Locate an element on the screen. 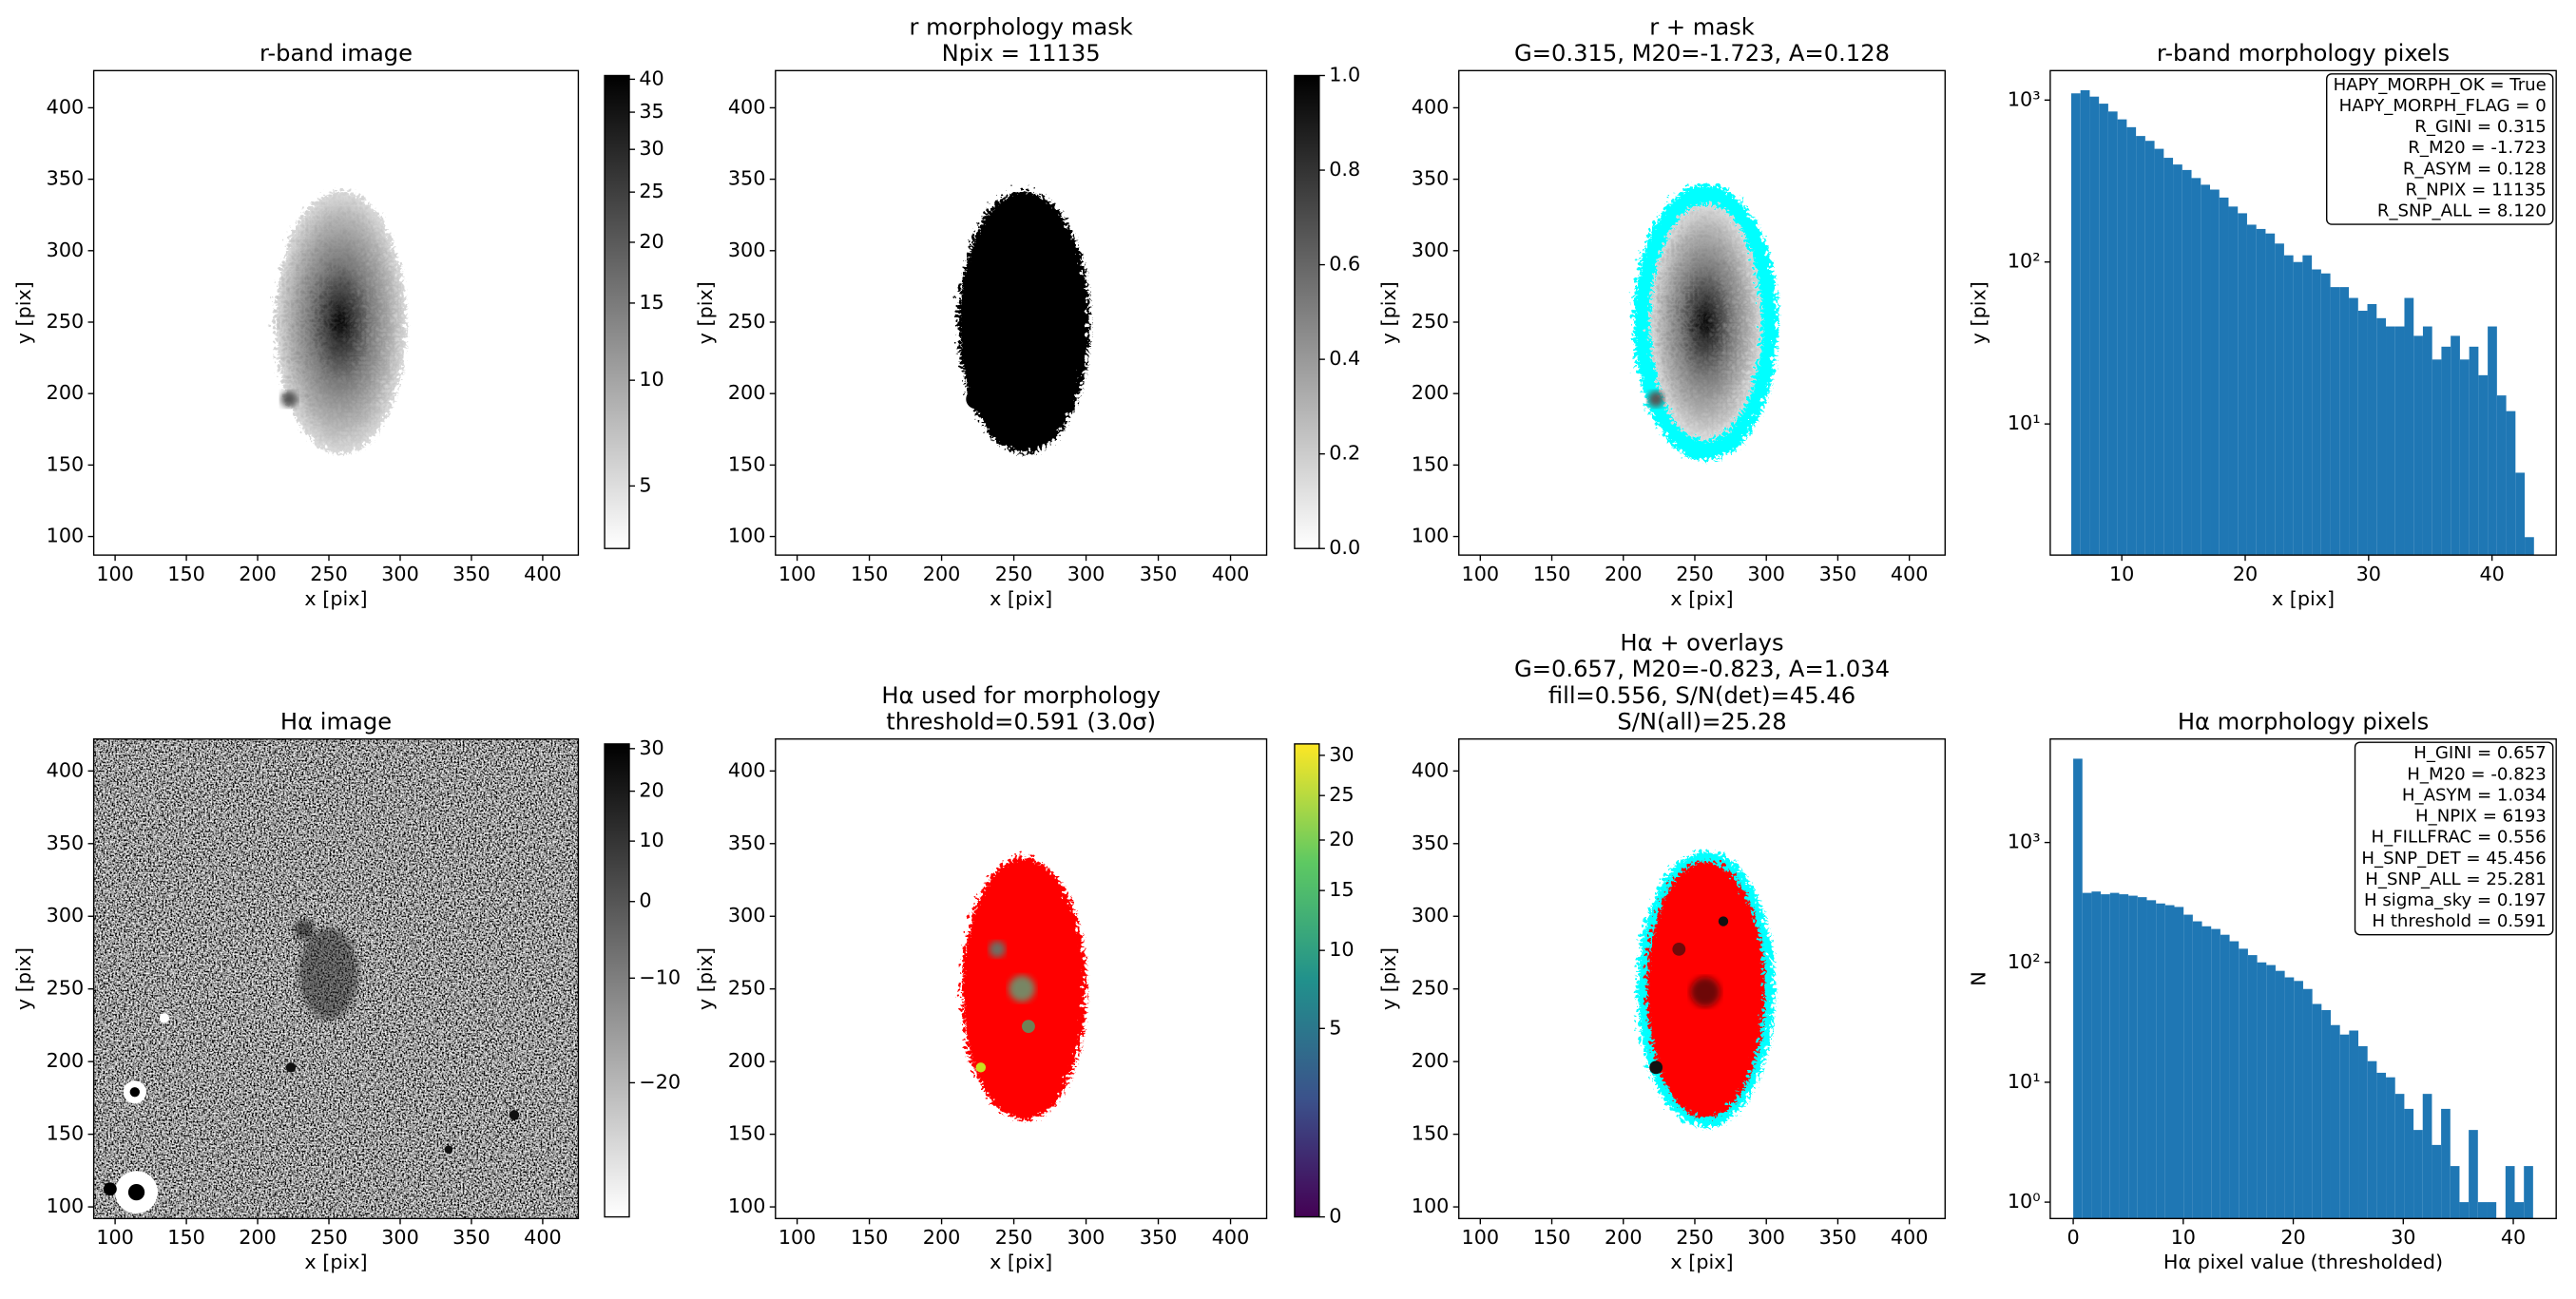  annotation-line: H_NPIX = 6193 is located at coordinates (2481, 817).